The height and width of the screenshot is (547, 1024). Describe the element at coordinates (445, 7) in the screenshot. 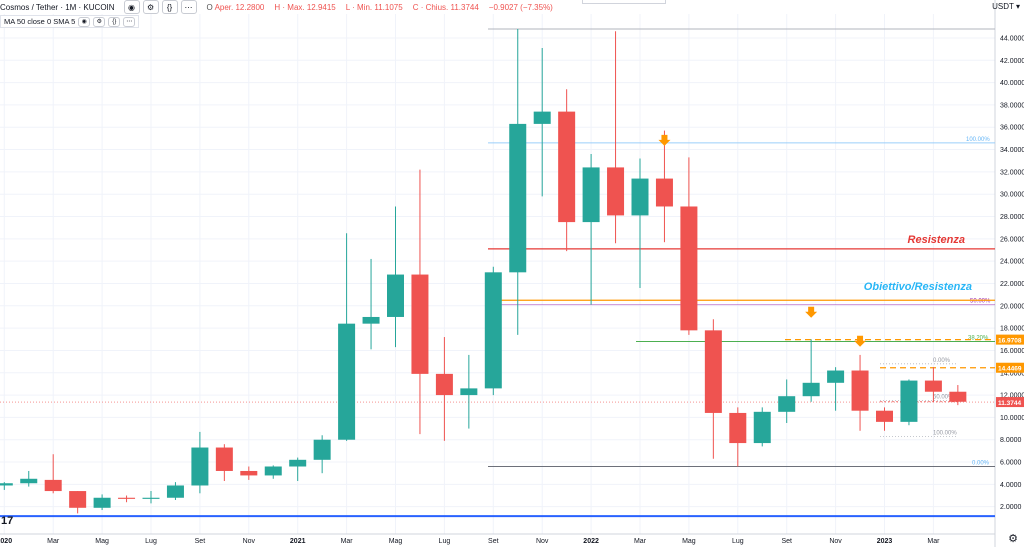

I see `ohlc-close: C · Chius. 11.3744` at that location.